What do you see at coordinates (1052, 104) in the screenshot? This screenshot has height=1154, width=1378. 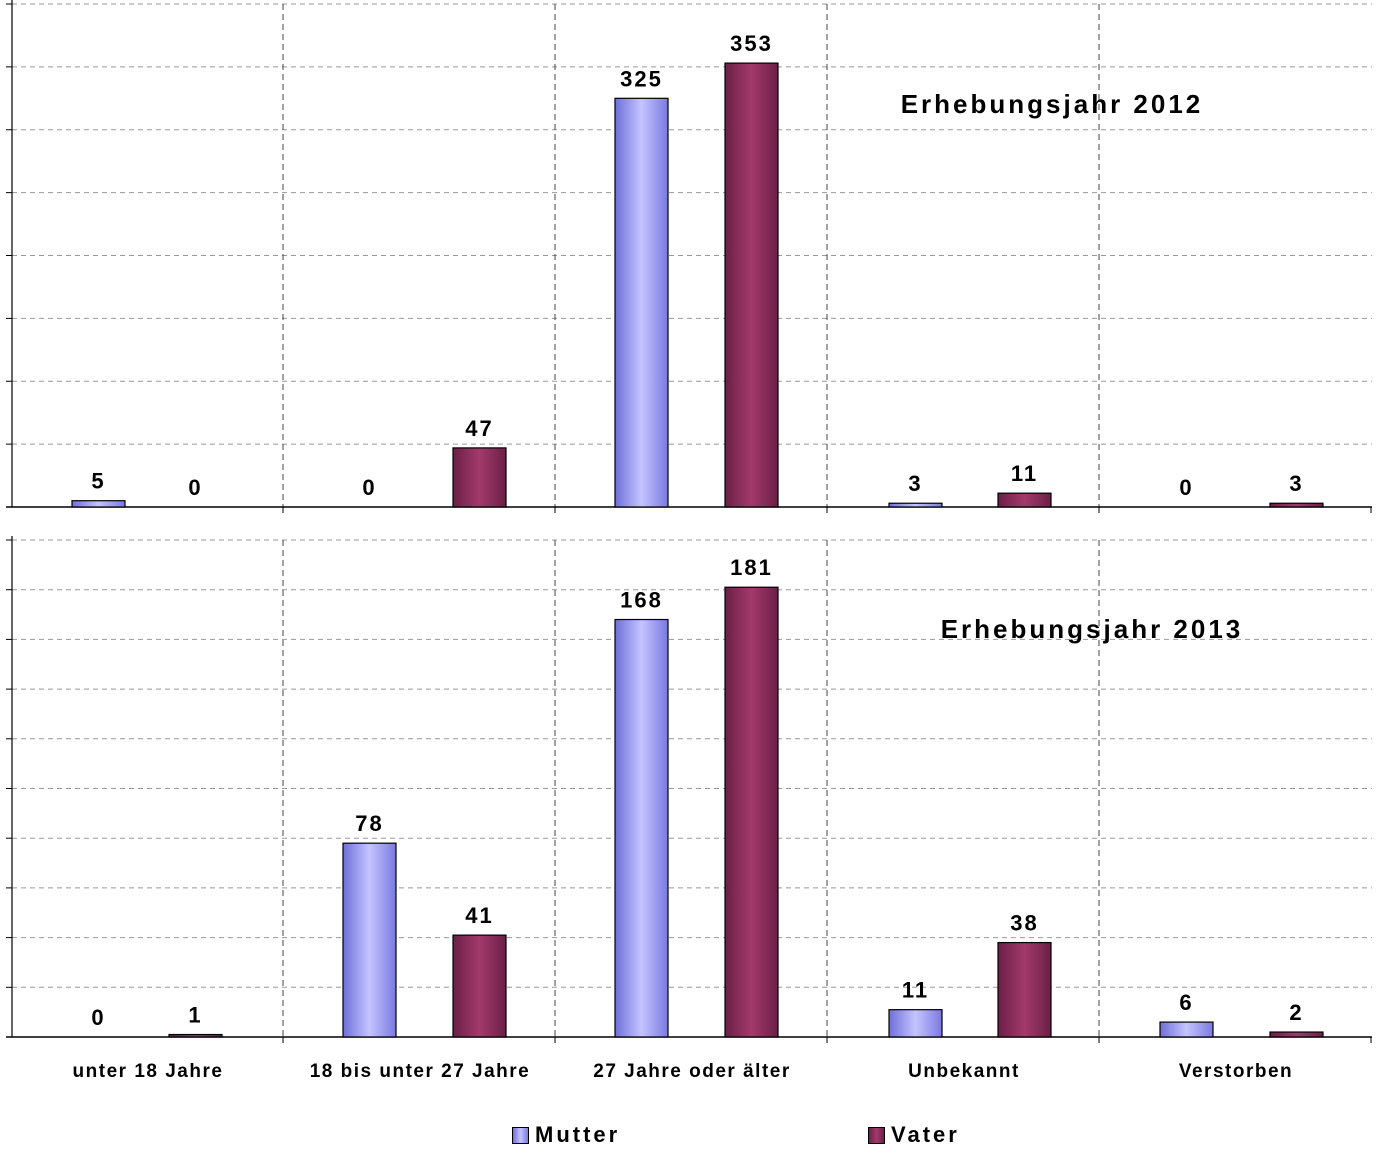 I see `panel-title: Erhebungsjahr 2012` at bounding box center [1052, 104].